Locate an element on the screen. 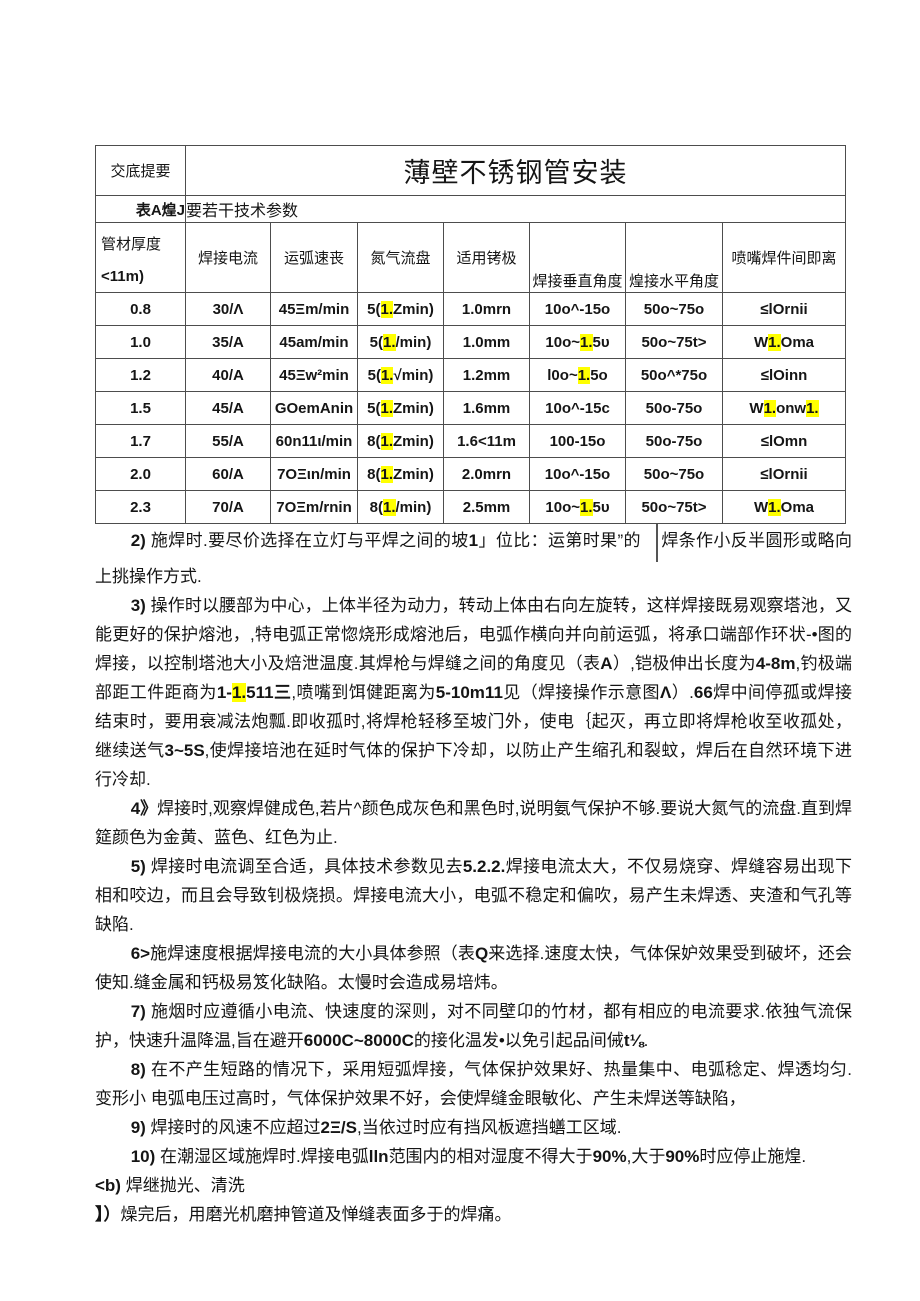  text-segment: 1.0mm is located at coordinates (486, 342).